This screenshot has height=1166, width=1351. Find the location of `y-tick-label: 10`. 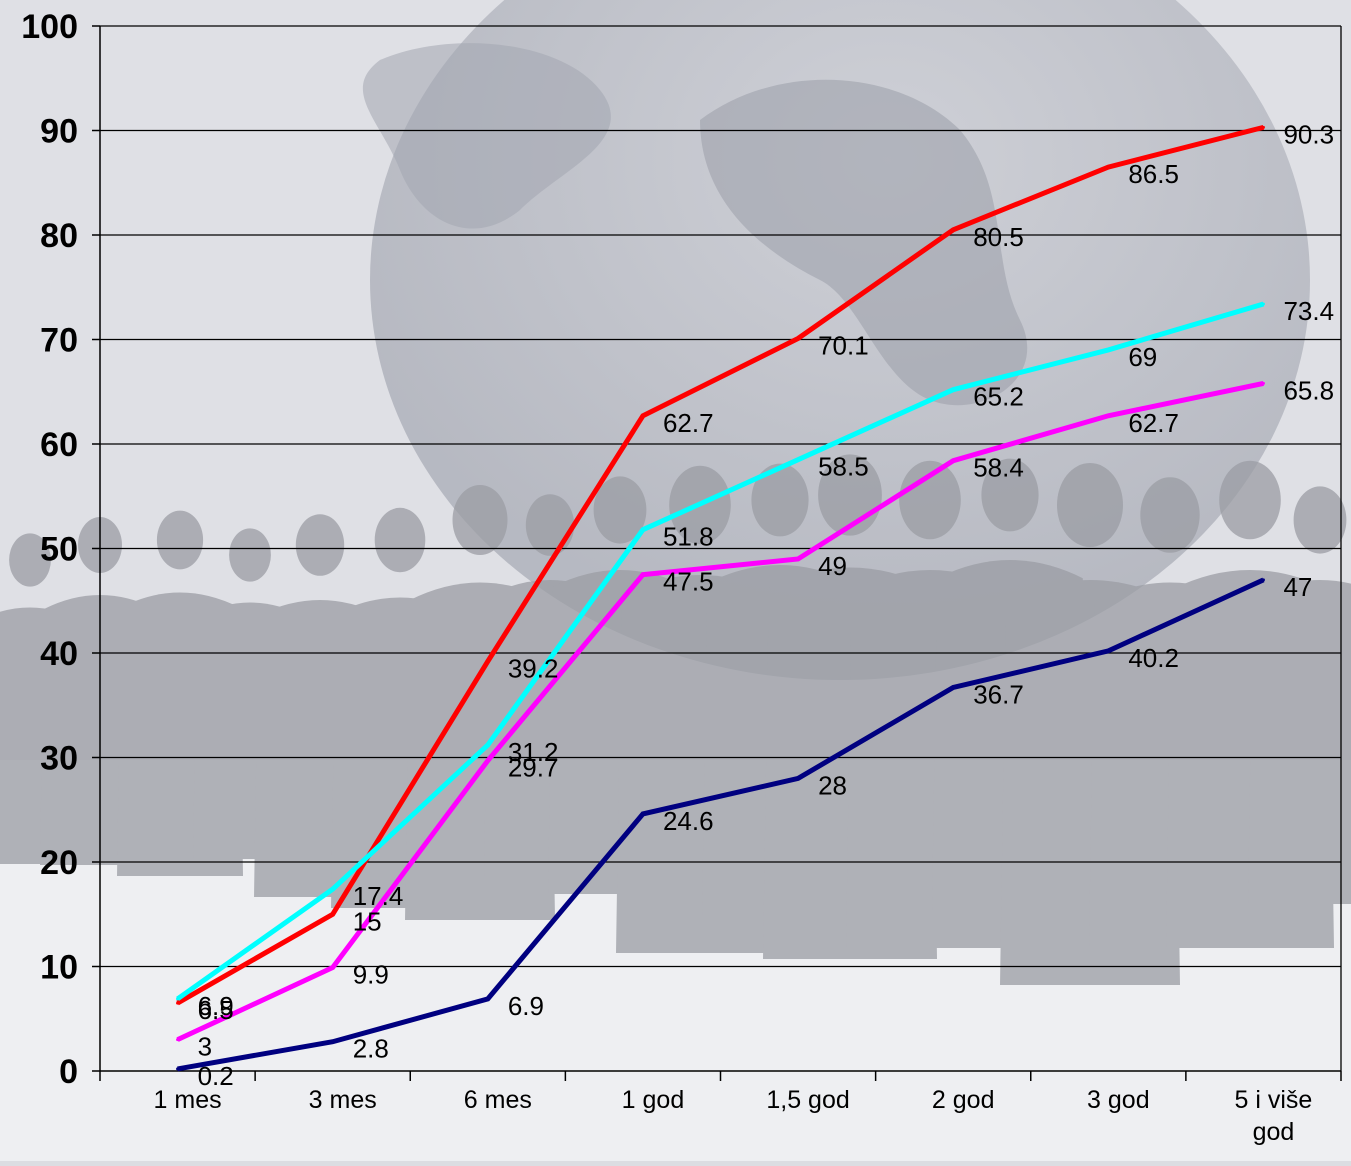

y-tick-label: 10 is located at coordinates (59, 968).